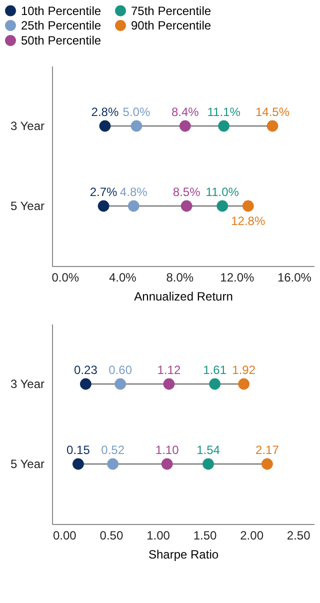 The image size is (320, 603). What do you see at coordinates (272, 112) in the screenshot?
I see `data-label: 14.5%` at bounding box center [272, 112].